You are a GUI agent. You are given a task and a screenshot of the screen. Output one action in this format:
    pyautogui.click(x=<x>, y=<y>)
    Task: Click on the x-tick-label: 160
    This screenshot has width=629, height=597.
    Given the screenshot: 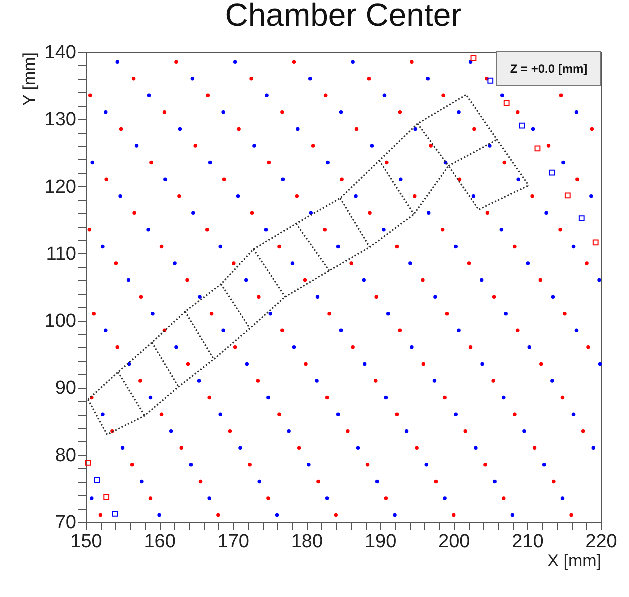 What is the action you would take?
    pyautogui.click(x=160, y=542)
    